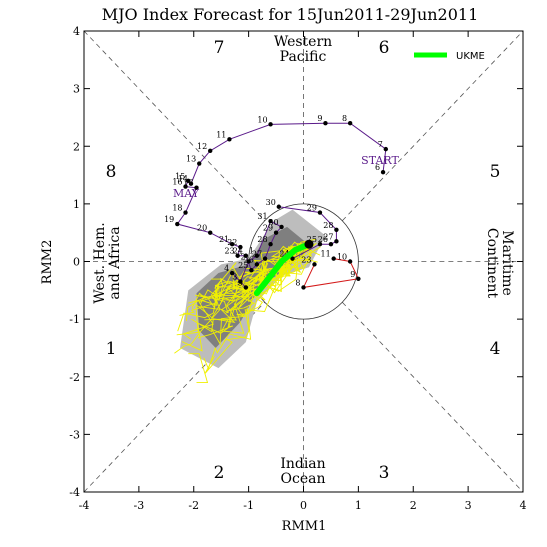 The width and height of the screenshot is (547, 547). Describe the element at coordinates (492, 263) in the screenshot. I see `region-label-right-2: Continent` at that location.